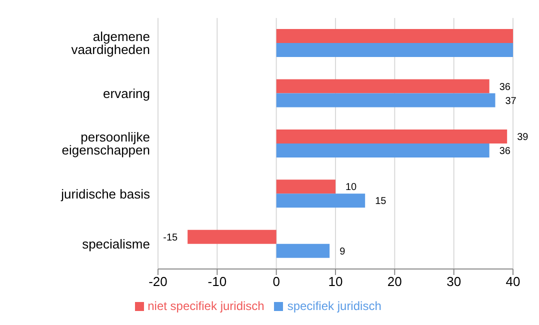  What do you see at coordinates (106, 144) in the screenshot?
I see `y-tick-label: persoonlijke eigenschappen` at bounding box center [106, 144].